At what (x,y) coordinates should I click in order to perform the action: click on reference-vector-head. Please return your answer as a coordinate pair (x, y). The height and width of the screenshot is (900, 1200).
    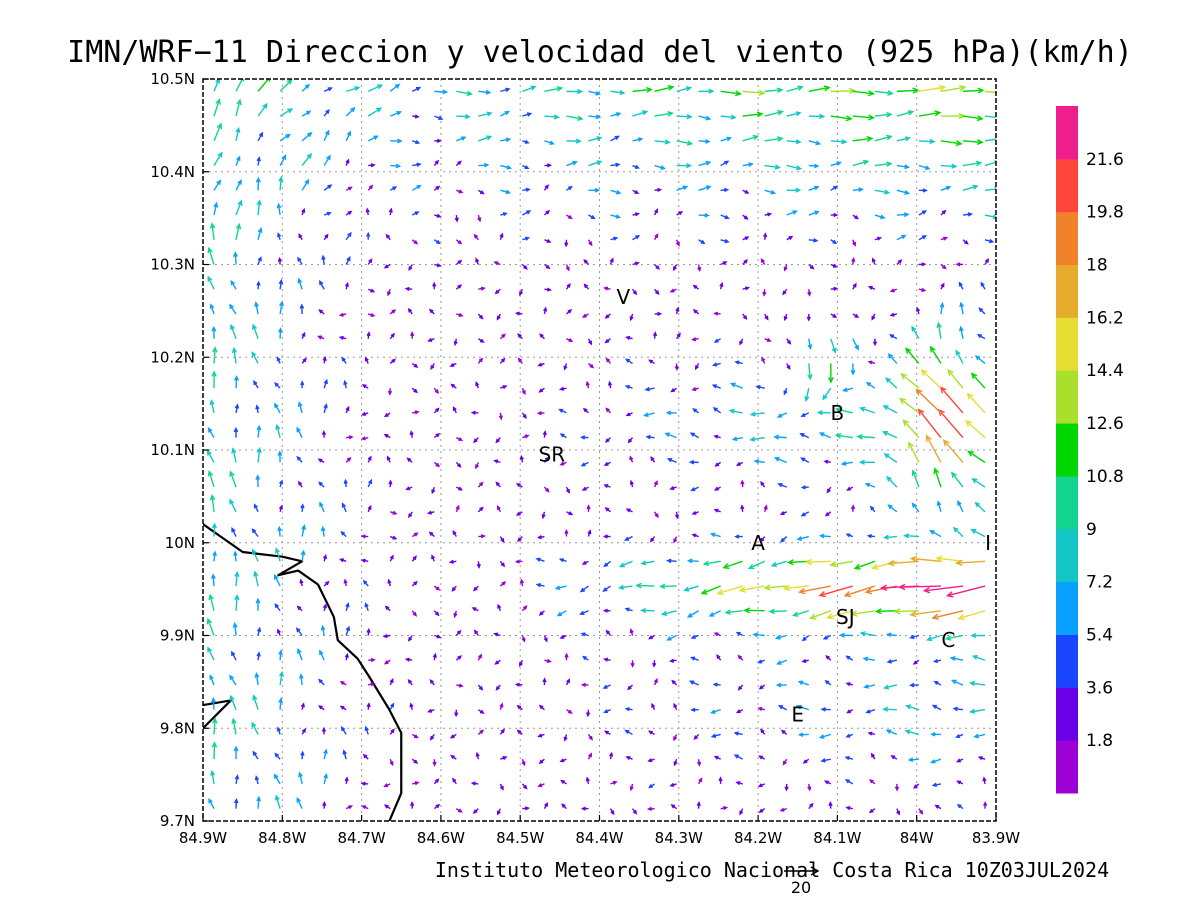
    Looking at the image, I should click on (815, 871).